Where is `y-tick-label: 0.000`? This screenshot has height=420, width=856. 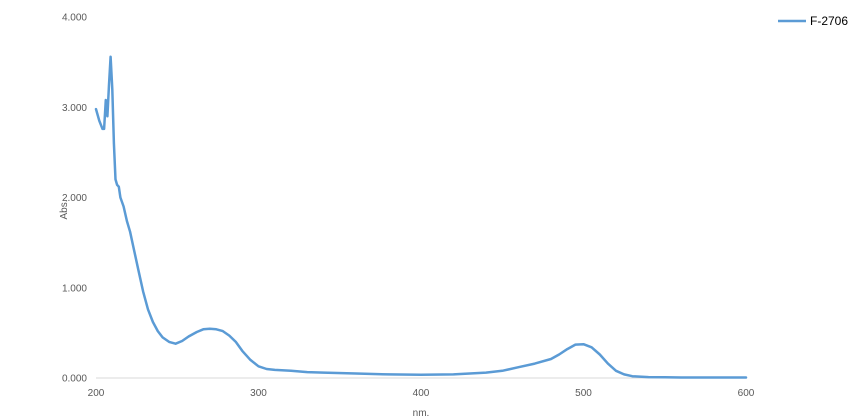
y-tick-label: 0.000 is located at coordinates (74, 379).